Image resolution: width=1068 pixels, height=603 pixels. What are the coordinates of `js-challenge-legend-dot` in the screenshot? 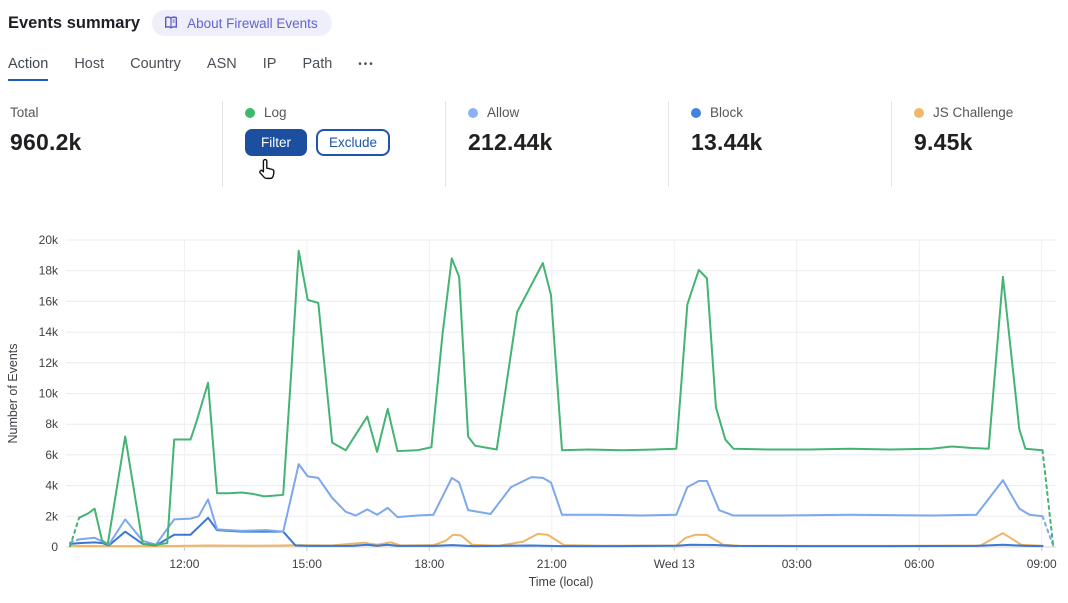 It's located at (919, 113).